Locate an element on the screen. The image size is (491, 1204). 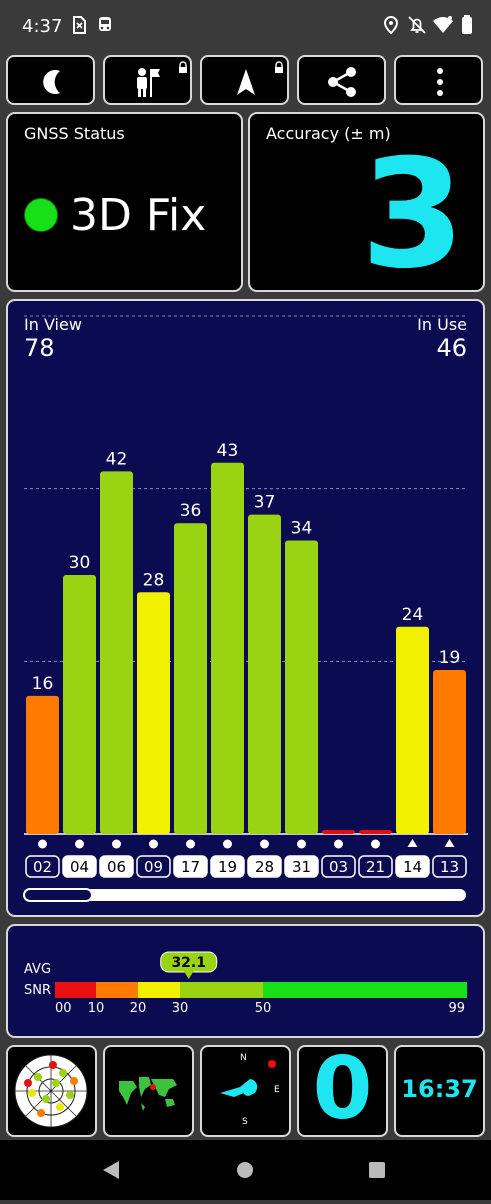
accuracy-panel is located at coordinates (366, 202).